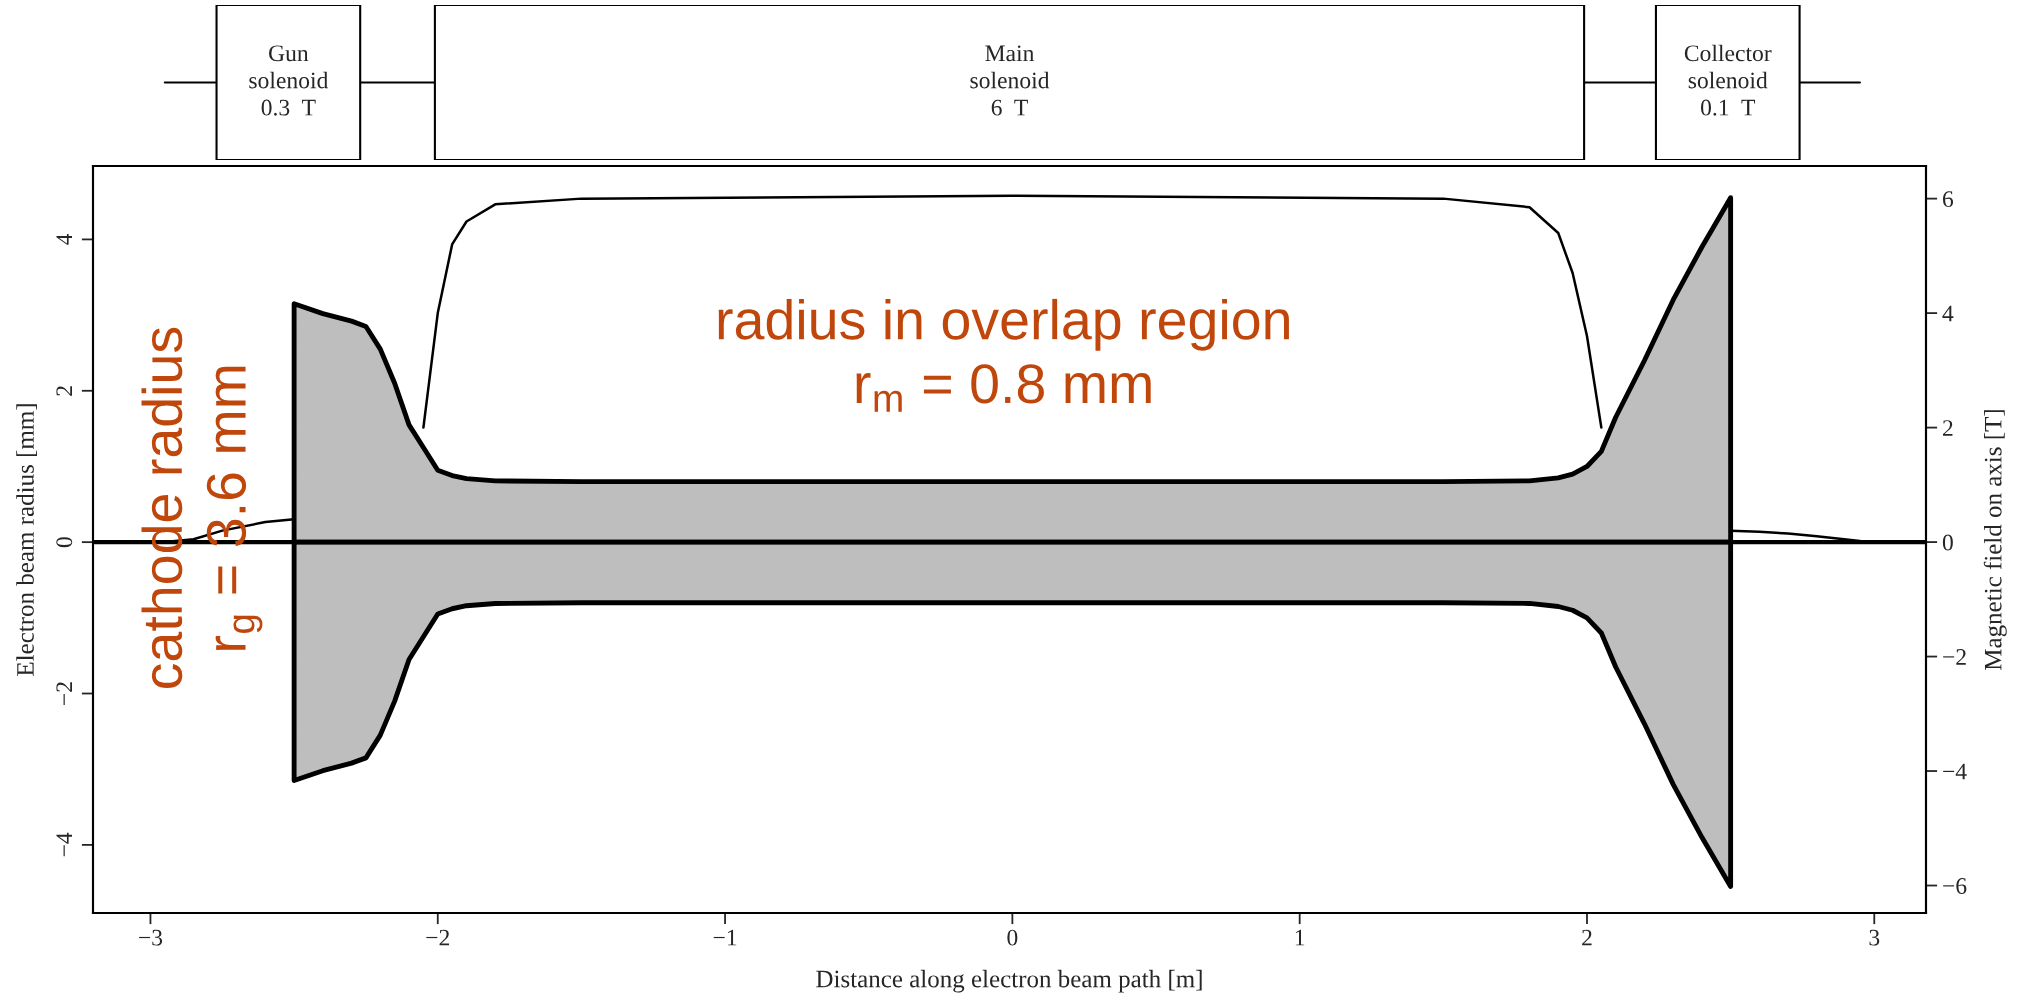 This screenshot has height=1000, width=2028. I want to click on y-tick-label: 4, so click(64, 239).